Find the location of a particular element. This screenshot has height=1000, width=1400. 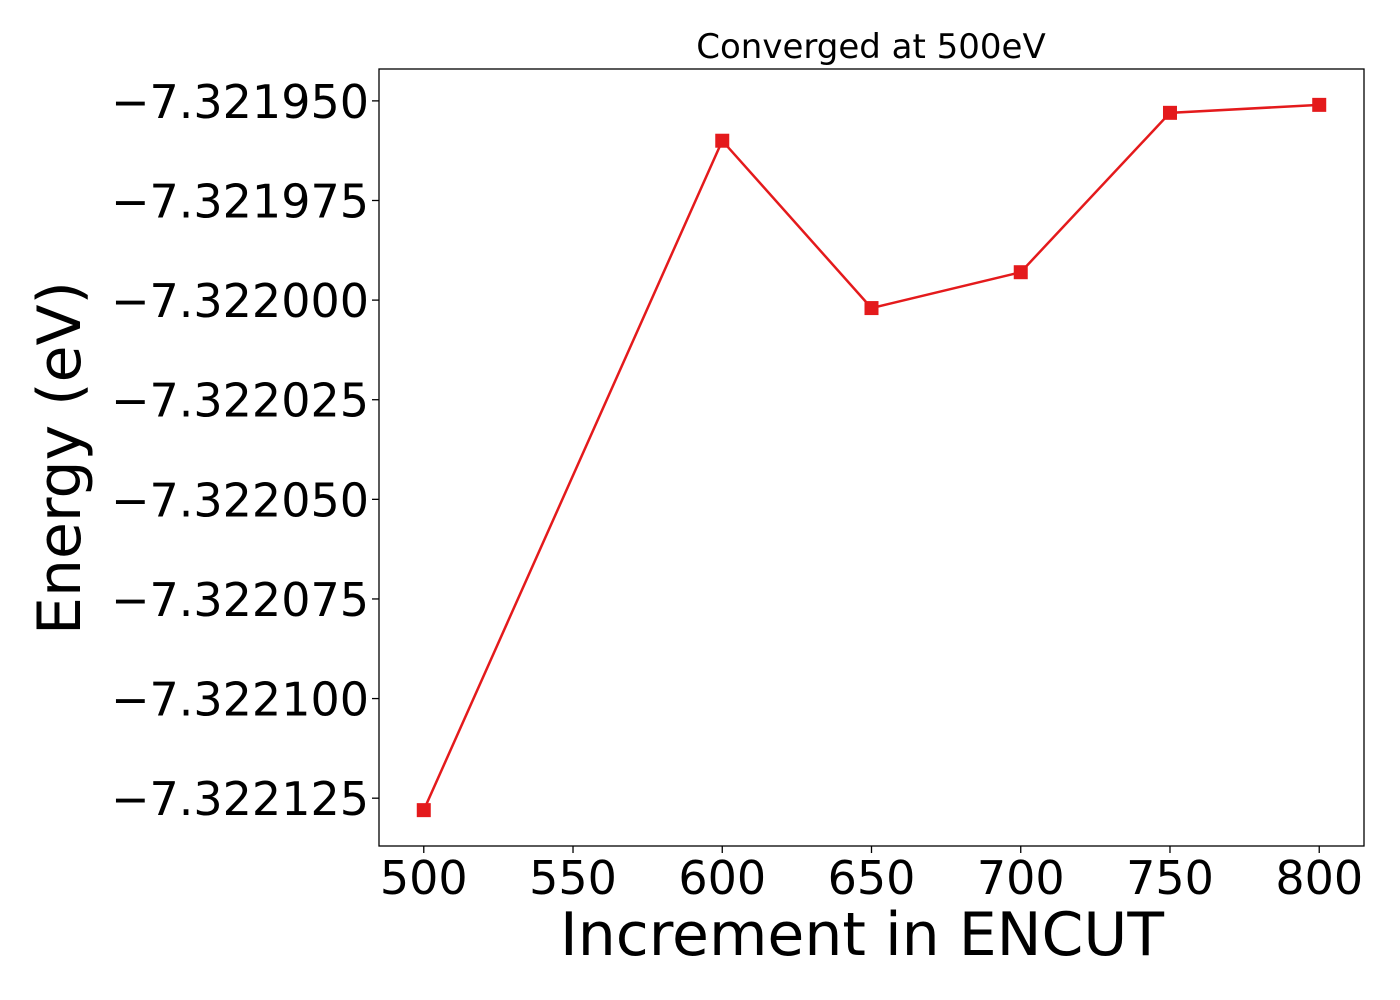

y-tick-label: −7.322025 is located at coordinates (240, 401).